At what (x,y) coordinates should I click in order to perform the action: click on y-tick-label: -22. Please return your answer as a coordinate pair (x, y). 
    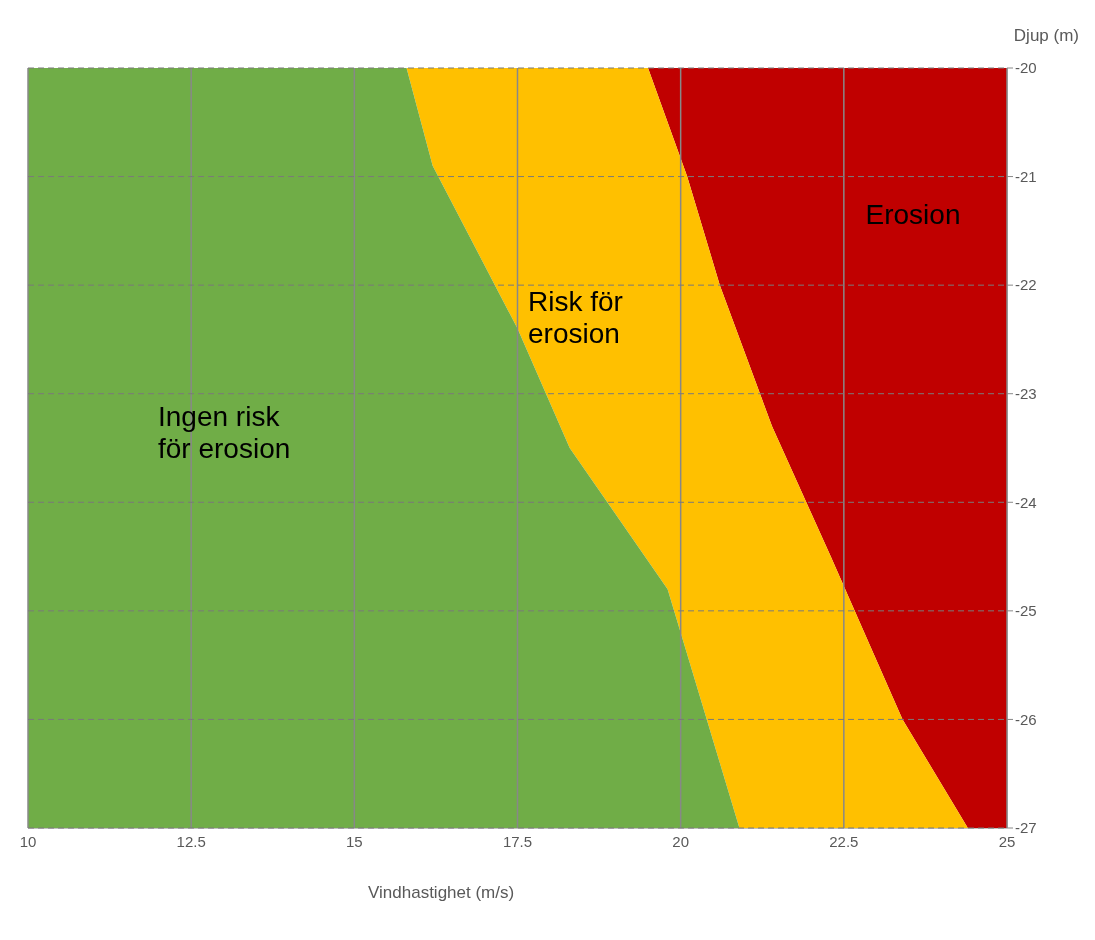
    Looking at the image, I should click on (1026, 285).